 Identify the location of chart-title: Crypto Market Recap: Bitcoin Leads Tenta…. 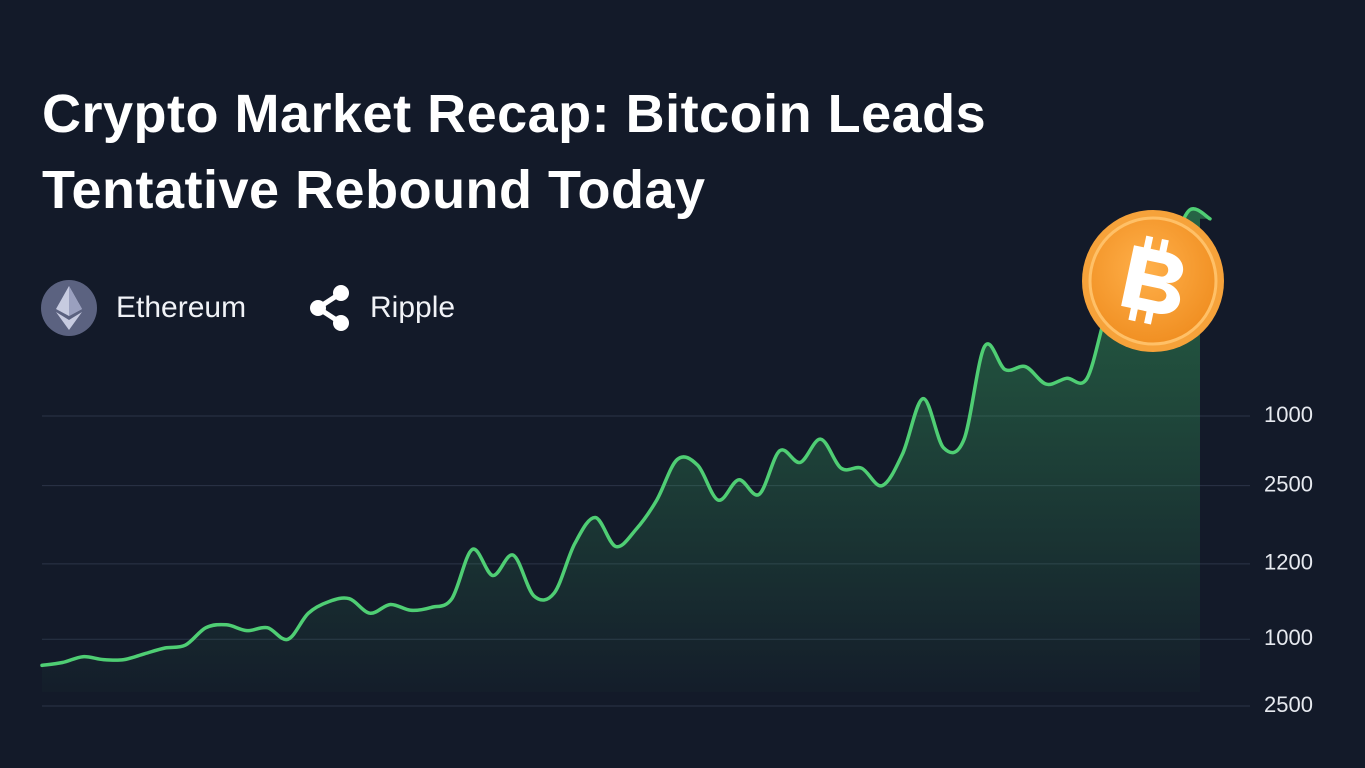
(514, 152).